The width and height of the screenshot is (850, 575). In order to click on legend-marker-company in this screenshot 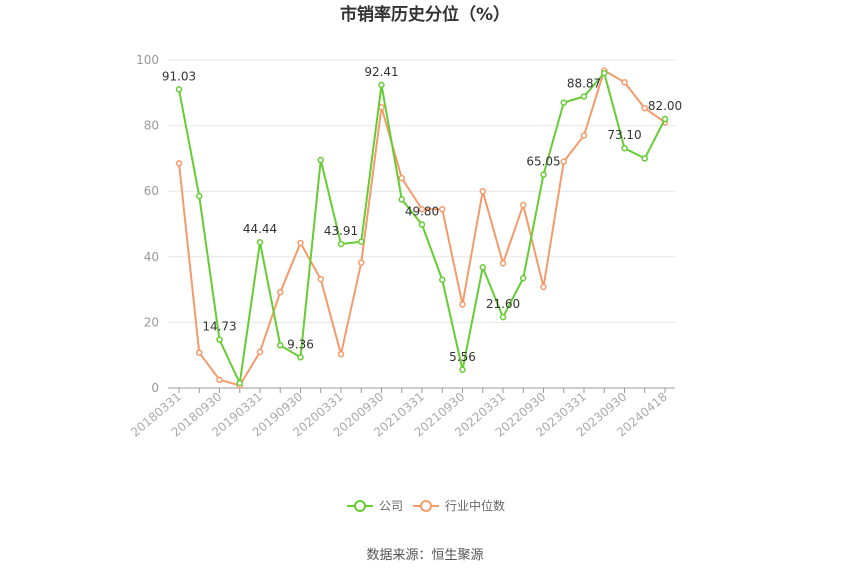, I will do `click(360, 506)`.